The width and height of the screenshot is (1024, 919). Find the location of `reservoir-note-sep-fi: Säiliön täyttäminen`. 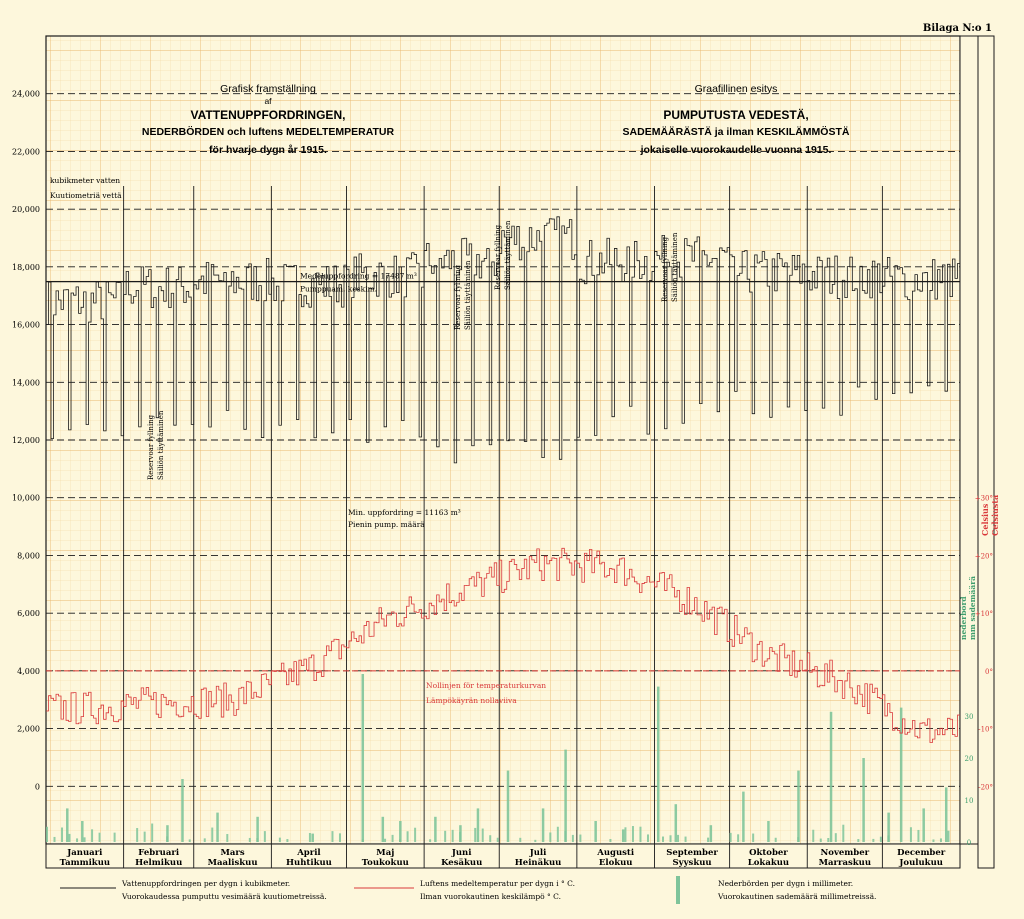

reservoir-note-sep-fi: Säiliön täyttäminen is located at coordinates (675, 267).